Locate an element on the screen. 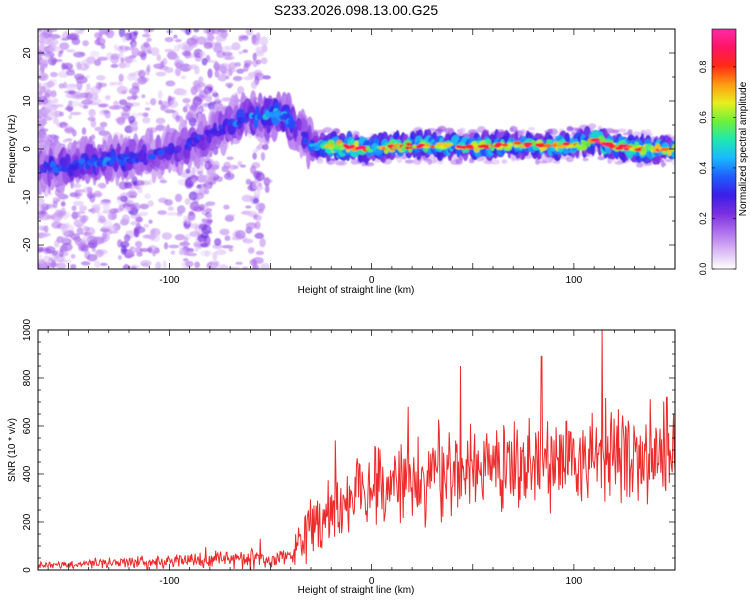 This screenshot has height=600, width=750. y-tick-label: 0 is located at coordinates (27, 149).